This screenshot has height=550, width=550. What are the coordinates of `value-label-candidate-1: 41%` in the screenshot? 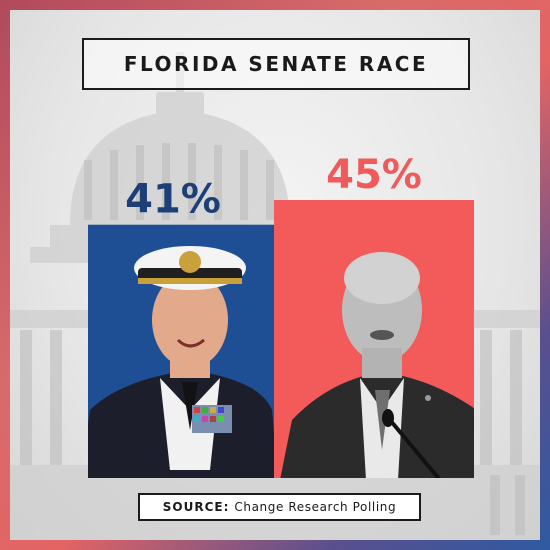 It's located at (173, 200).